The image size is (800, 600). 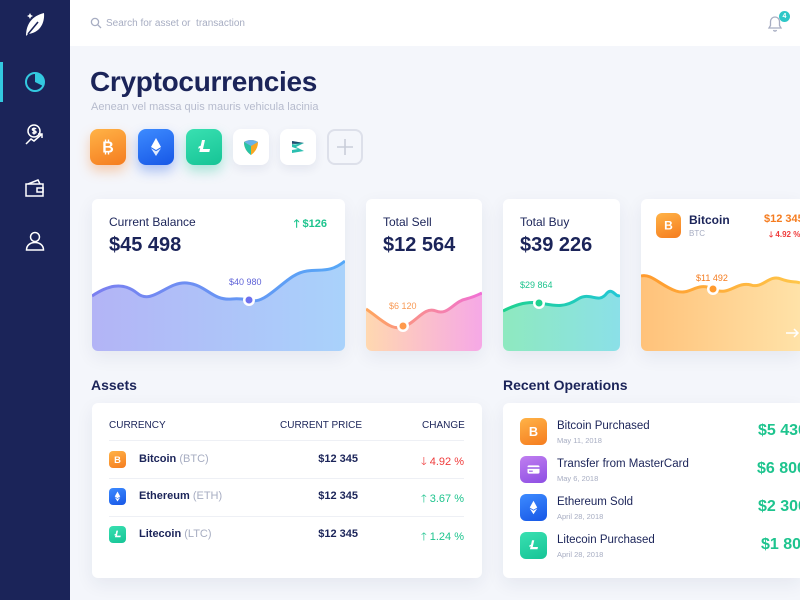 What do you see at coordinates (561, 275) in the screenshot?
I see `total-buy-card: Total Buy $39 226 $29 864` at bounding box center [561, 275].